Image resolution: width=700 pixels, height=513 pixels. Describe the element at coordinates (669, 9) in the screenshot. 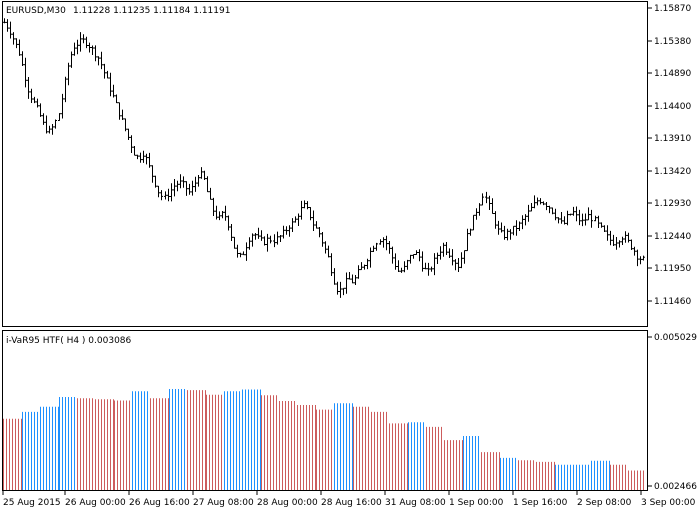

I see `price-tick: 1.15870` at that location.